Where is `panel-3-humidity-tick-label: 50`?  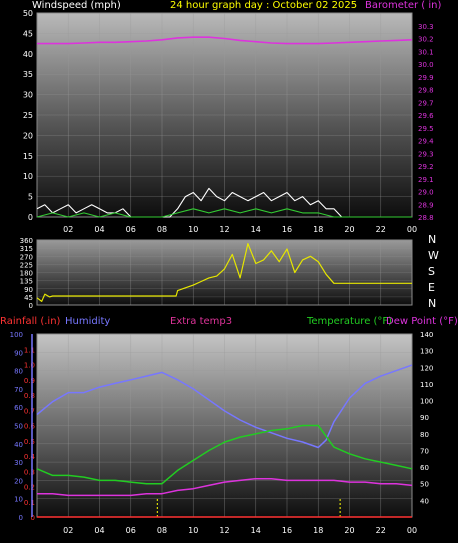 panel-3-humidity-tick-label: 50 is located at coordinates (18, 427).